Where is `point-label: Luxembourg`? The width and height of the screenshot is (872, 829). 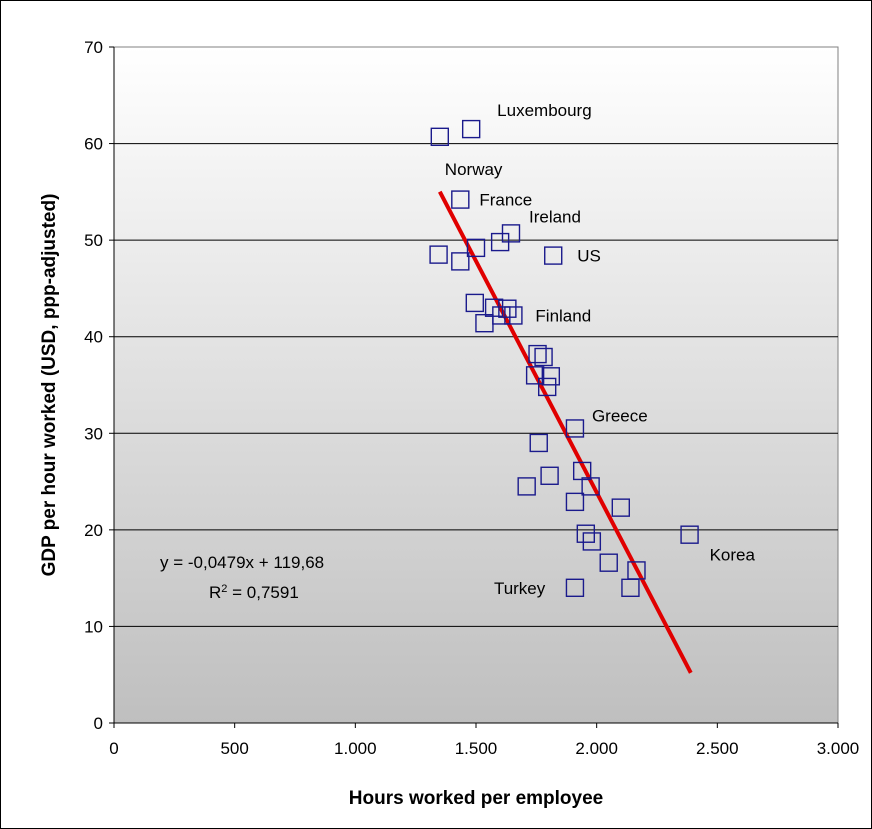 point-label: Luxembourg is located at coordinates (544, 110).